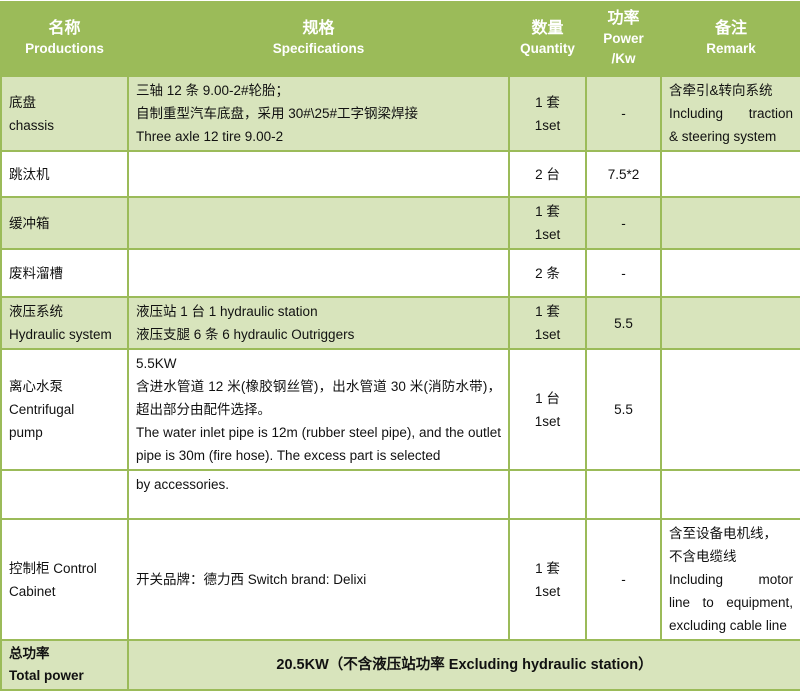 This screenshot has width=800, height=691. I want to click on header-power: 功率 Power/Kw, so click(623, 39).